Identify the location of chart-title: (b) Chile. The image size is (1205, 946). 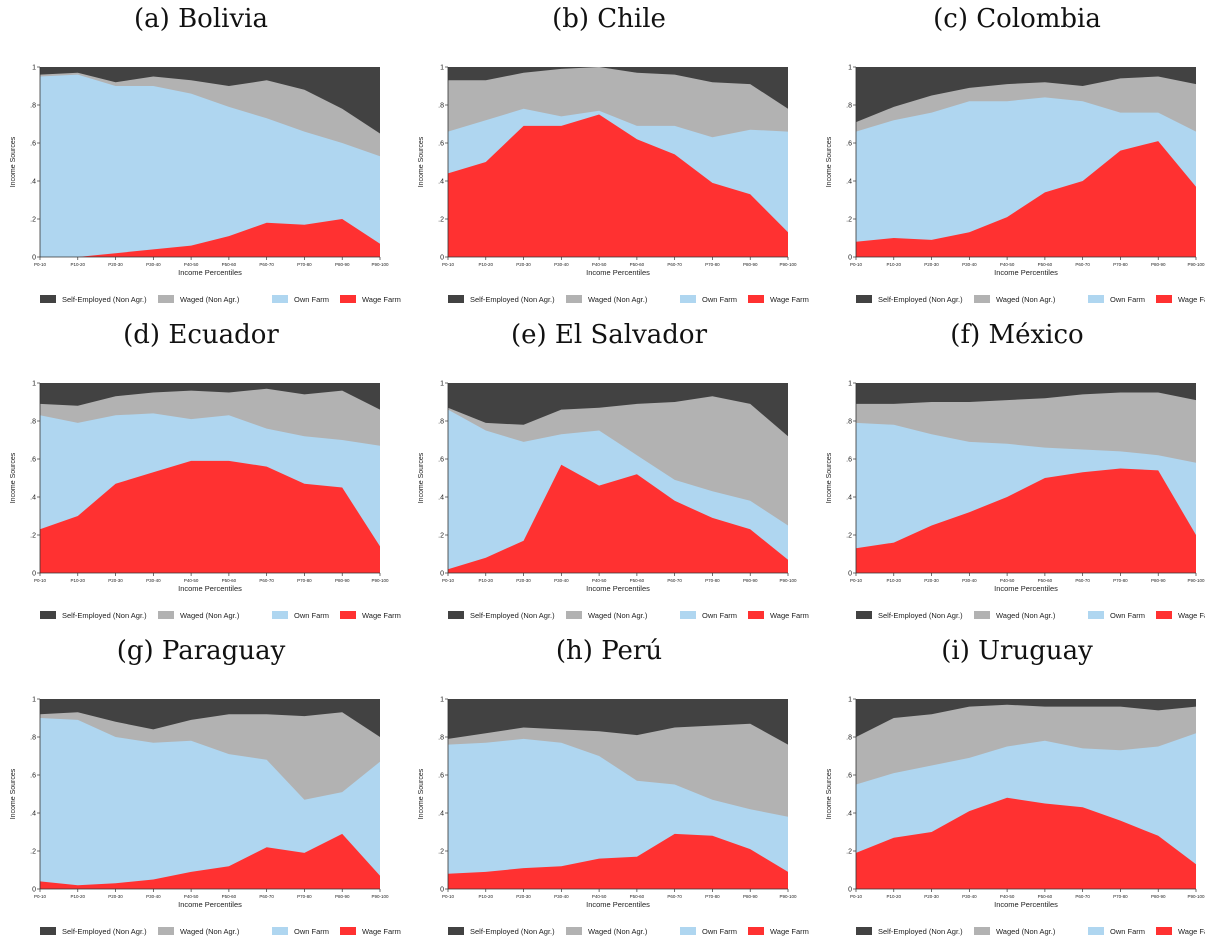
(609, 19).